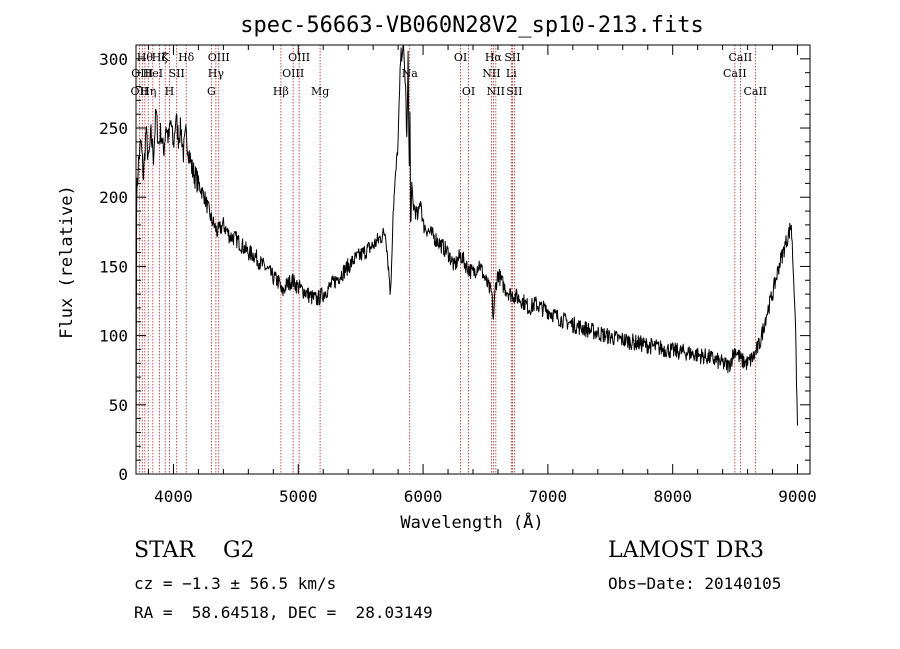  I want to click on spectral-line-label: HeI, so click(153, 73).